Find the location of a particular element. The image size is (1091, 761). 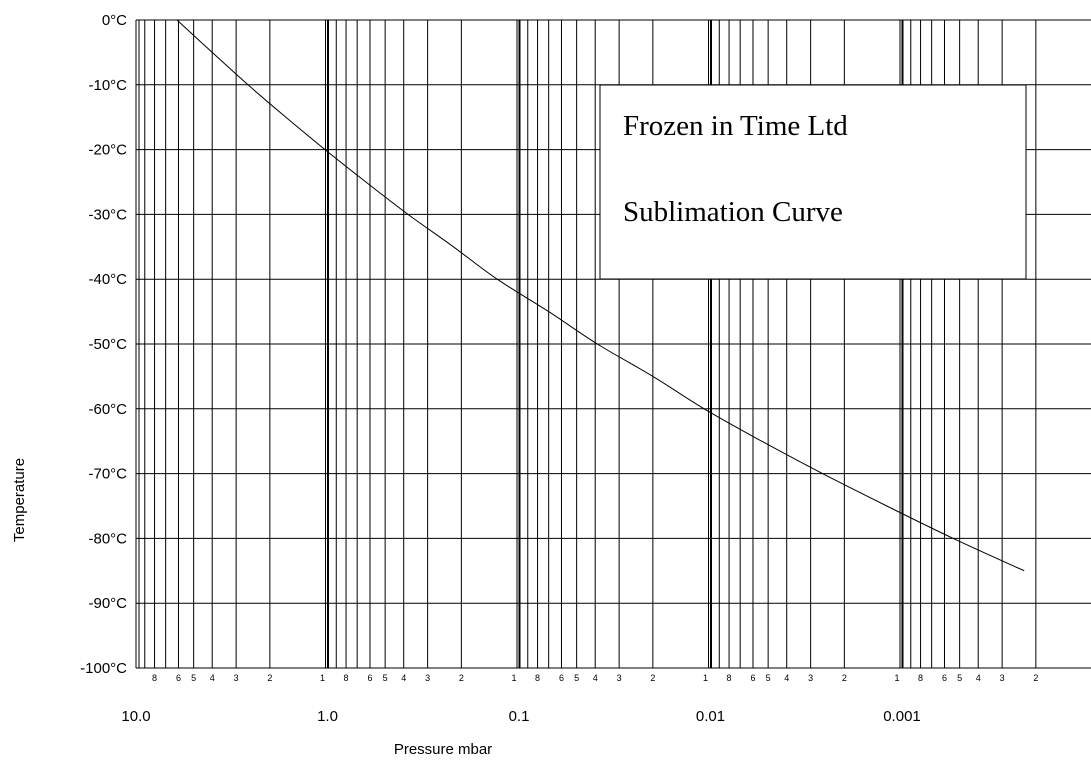

annotation-chart-title: Sublimation Curve is located at coordinates (733, 212).